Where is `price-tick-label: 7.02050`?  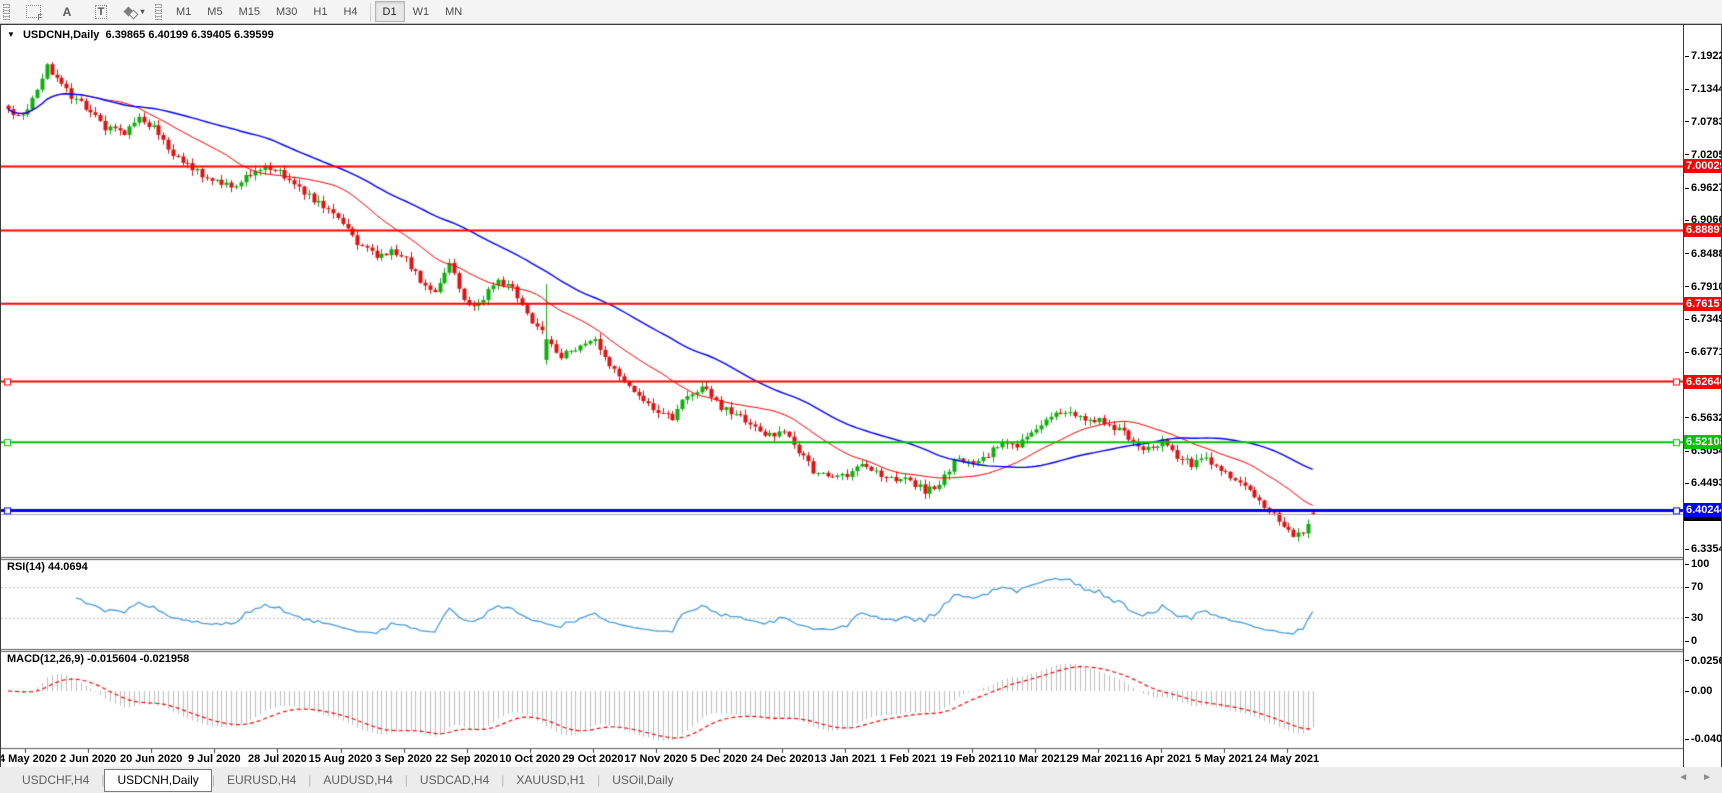 price-tick-label: 7.02050 is located at coordinates (1703, 154).